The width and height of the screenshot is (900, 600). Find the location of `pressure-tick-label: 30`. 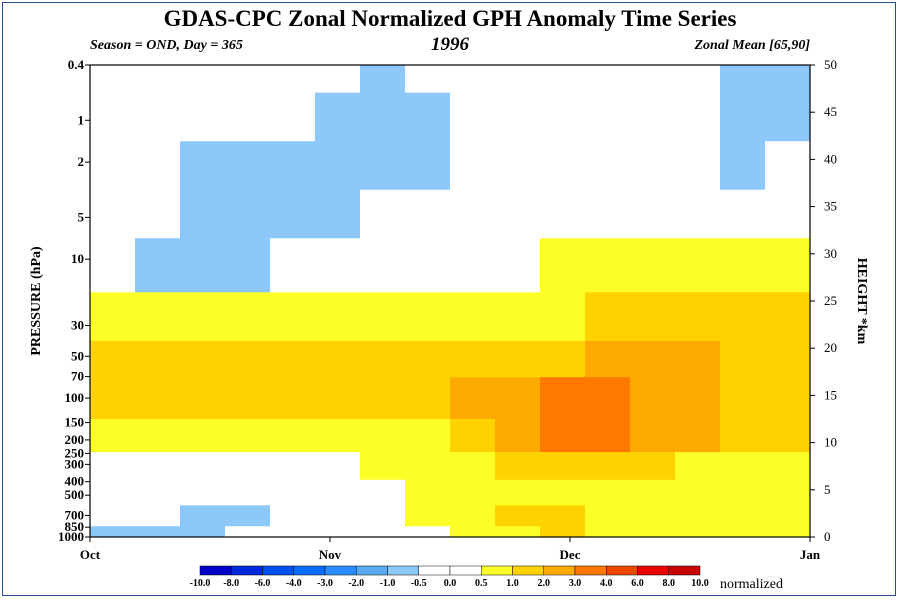

pressure-tick-label: 30 is located at coordinates (77, 324).